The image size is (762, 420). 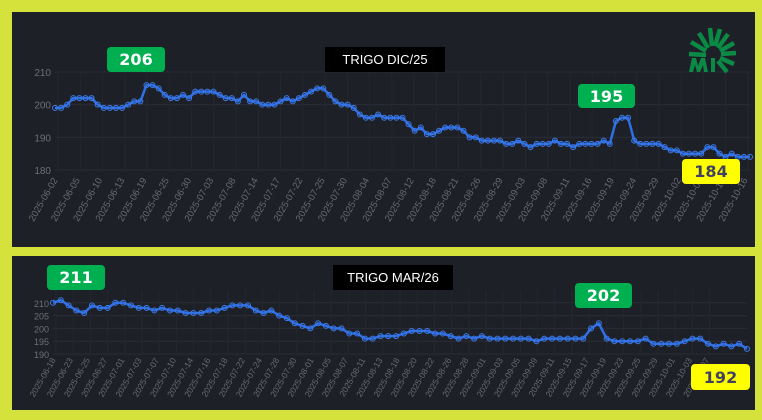 I want to click on y-tick-label: 190, so click(x=42, y=138).